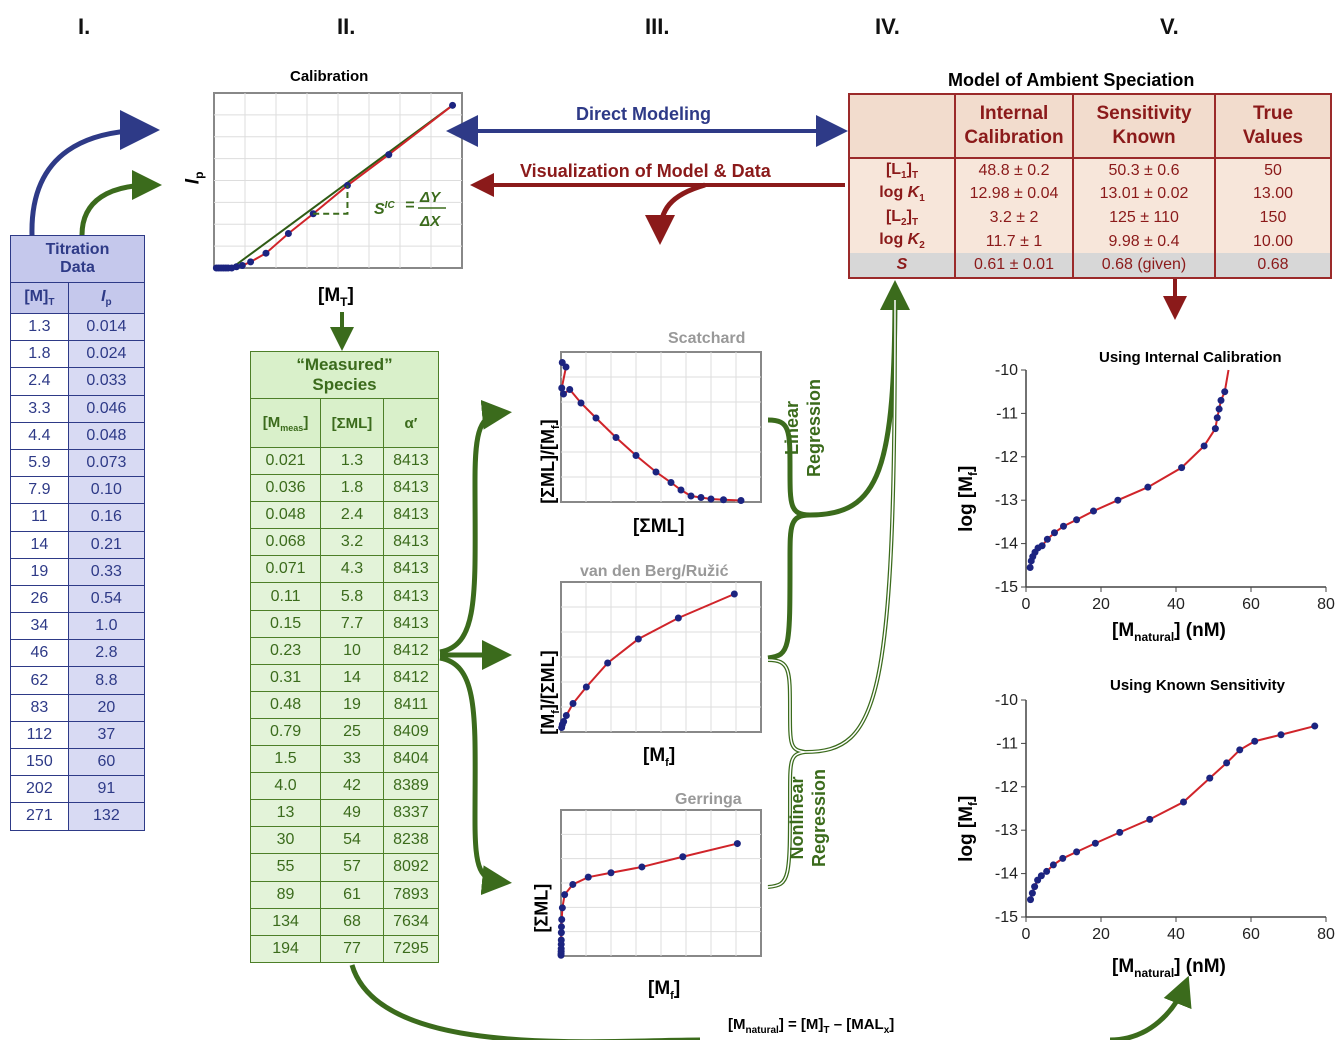 This screenshot has width=1339, height=1040. Describe the element at coordinates (39, 298) in the screenshot. I see `titration-col1-header: [M]T` at that location.